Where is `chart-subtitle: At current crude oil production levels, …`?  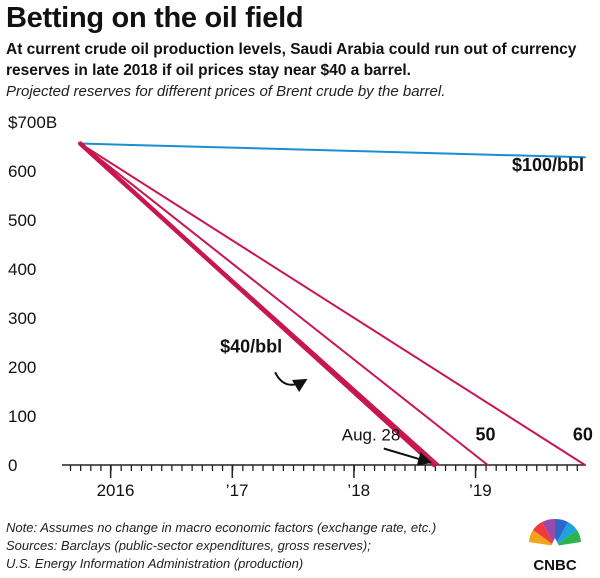
chart-subtitle: At current crude oil production levels, … is located at coordinates (291, 60).